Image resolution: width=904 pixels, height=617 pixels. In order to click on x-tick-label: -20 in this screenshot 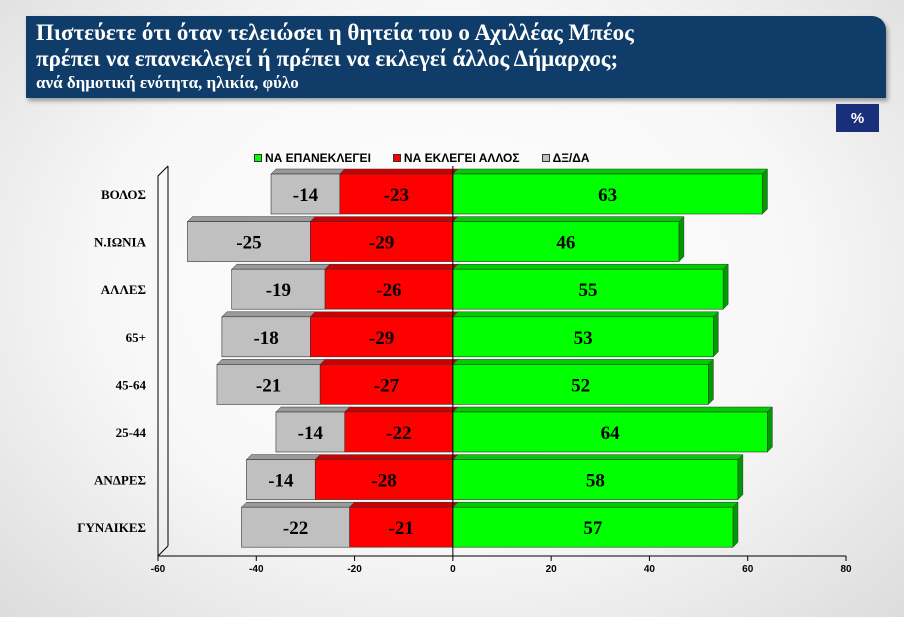, I will do `click(354, 569)`.